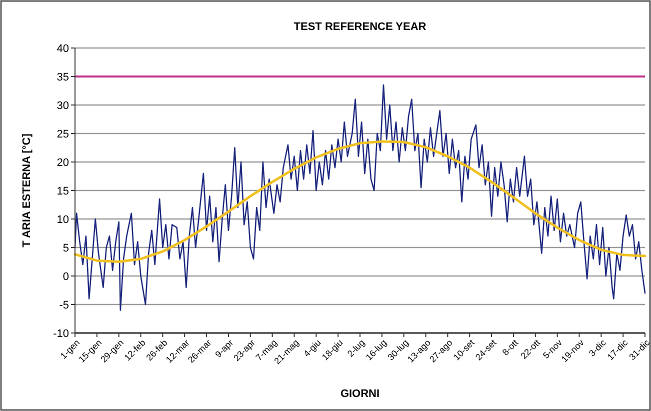  What do you see at coordinates (65, 276) in the screenshot?
I see `y-tick-label: 0` at bounding box center [65, 276].